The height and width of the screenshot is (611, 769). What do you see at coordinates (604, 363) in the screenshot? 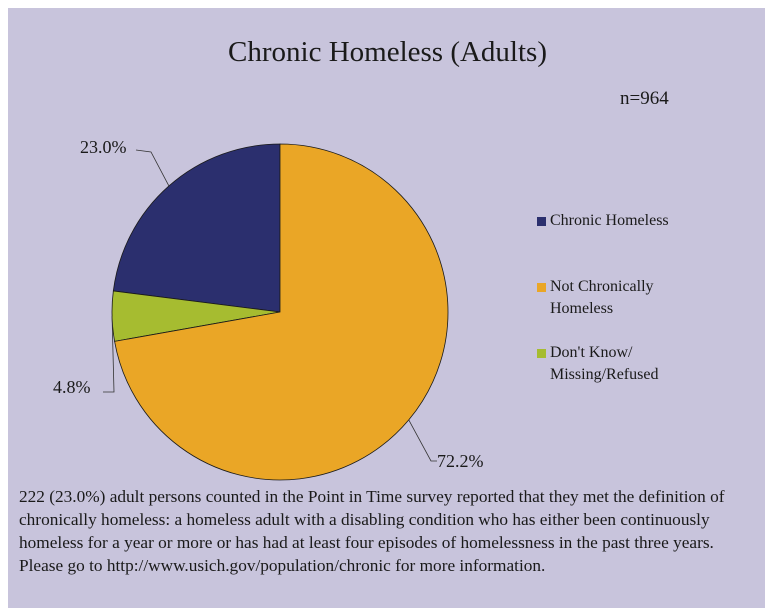
I see `legend-label: Don't Know/ Missing/Refused` at bounding box center [604, 363].